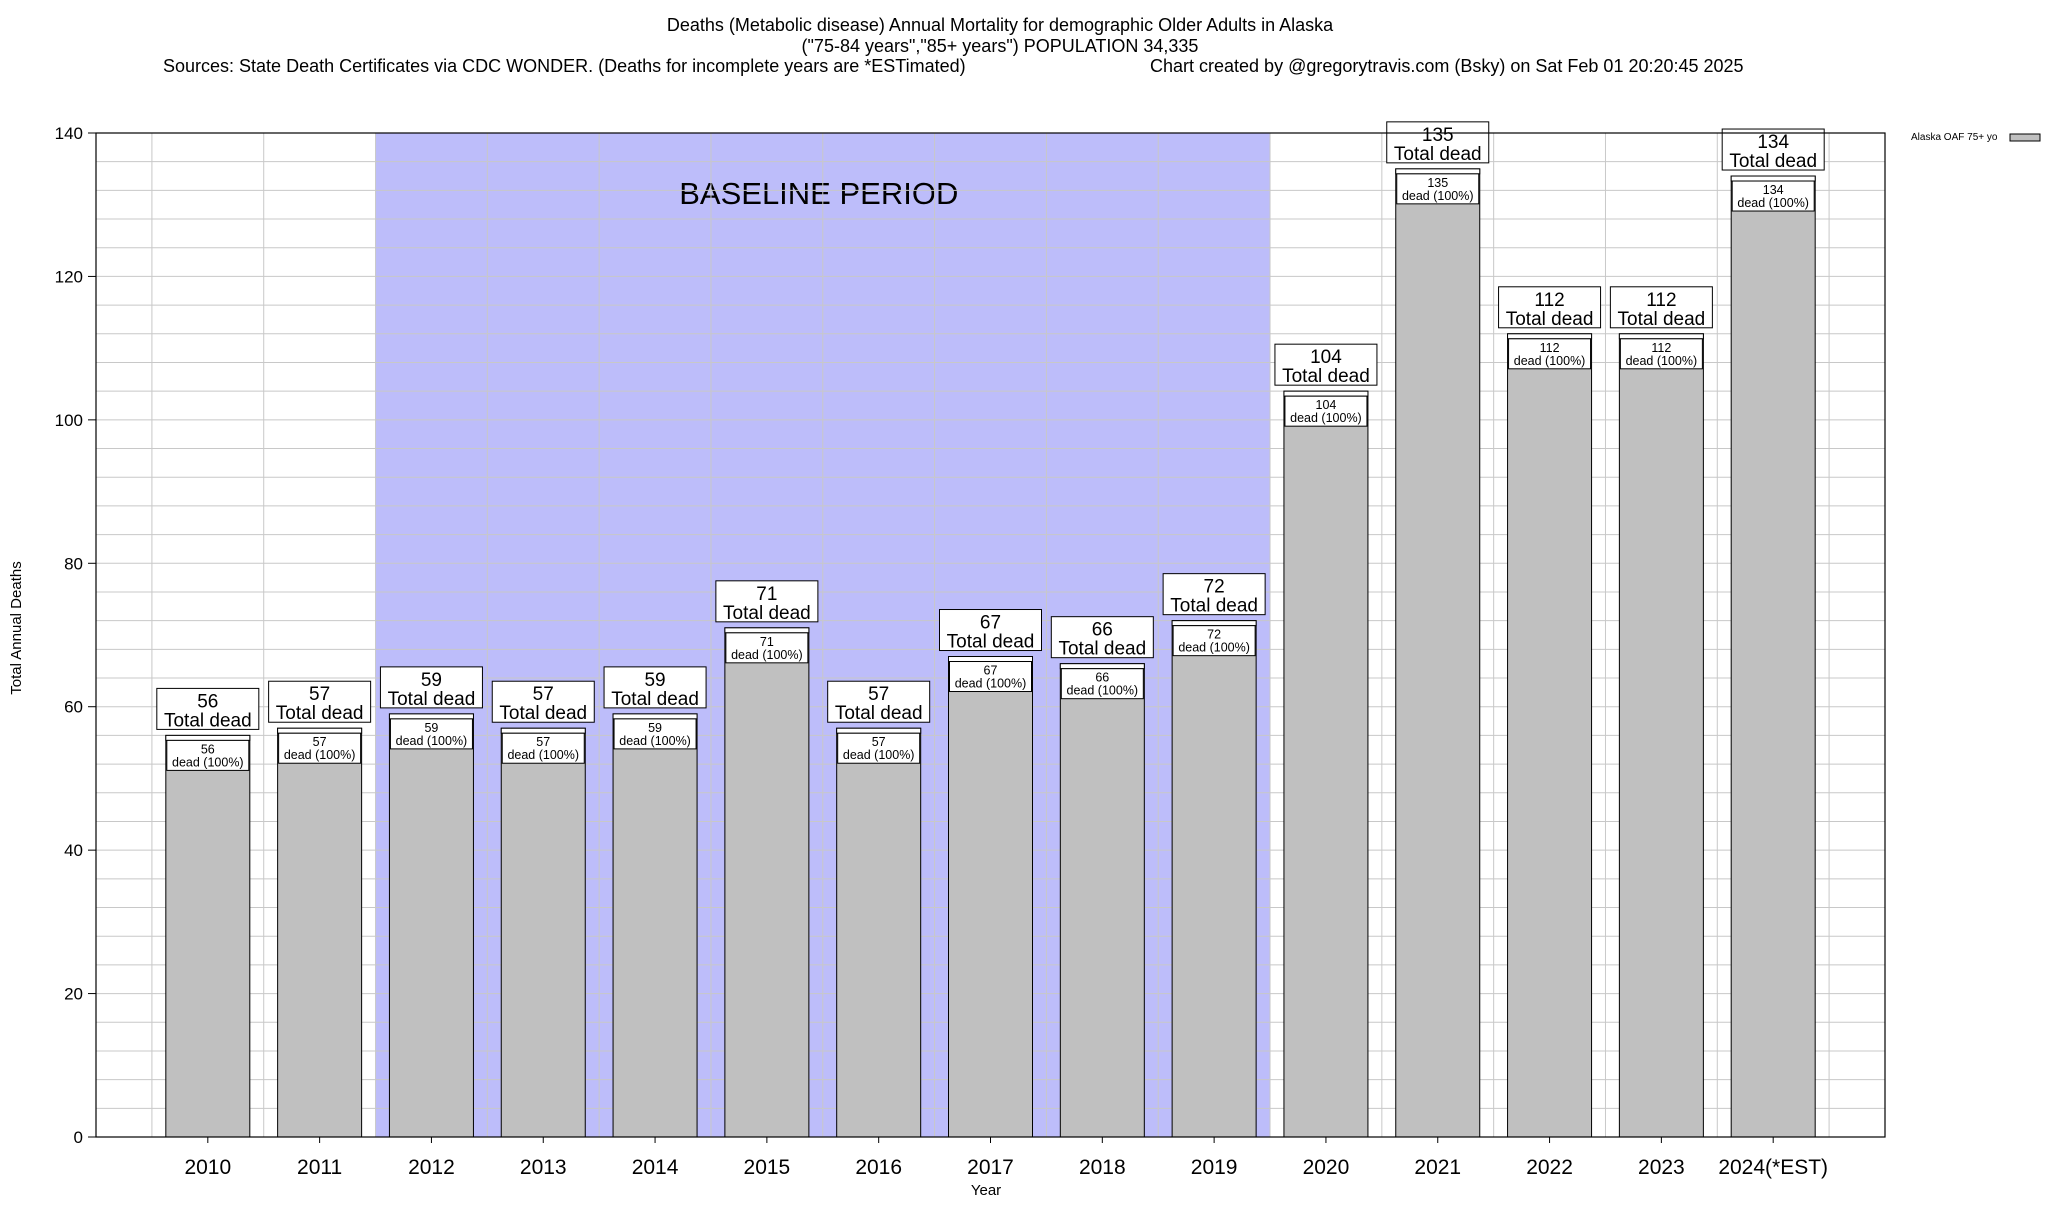 The width and height of the screenshot is (2048, 1205). I want to click on x-tick-label: 2012, so click(431, 1167).